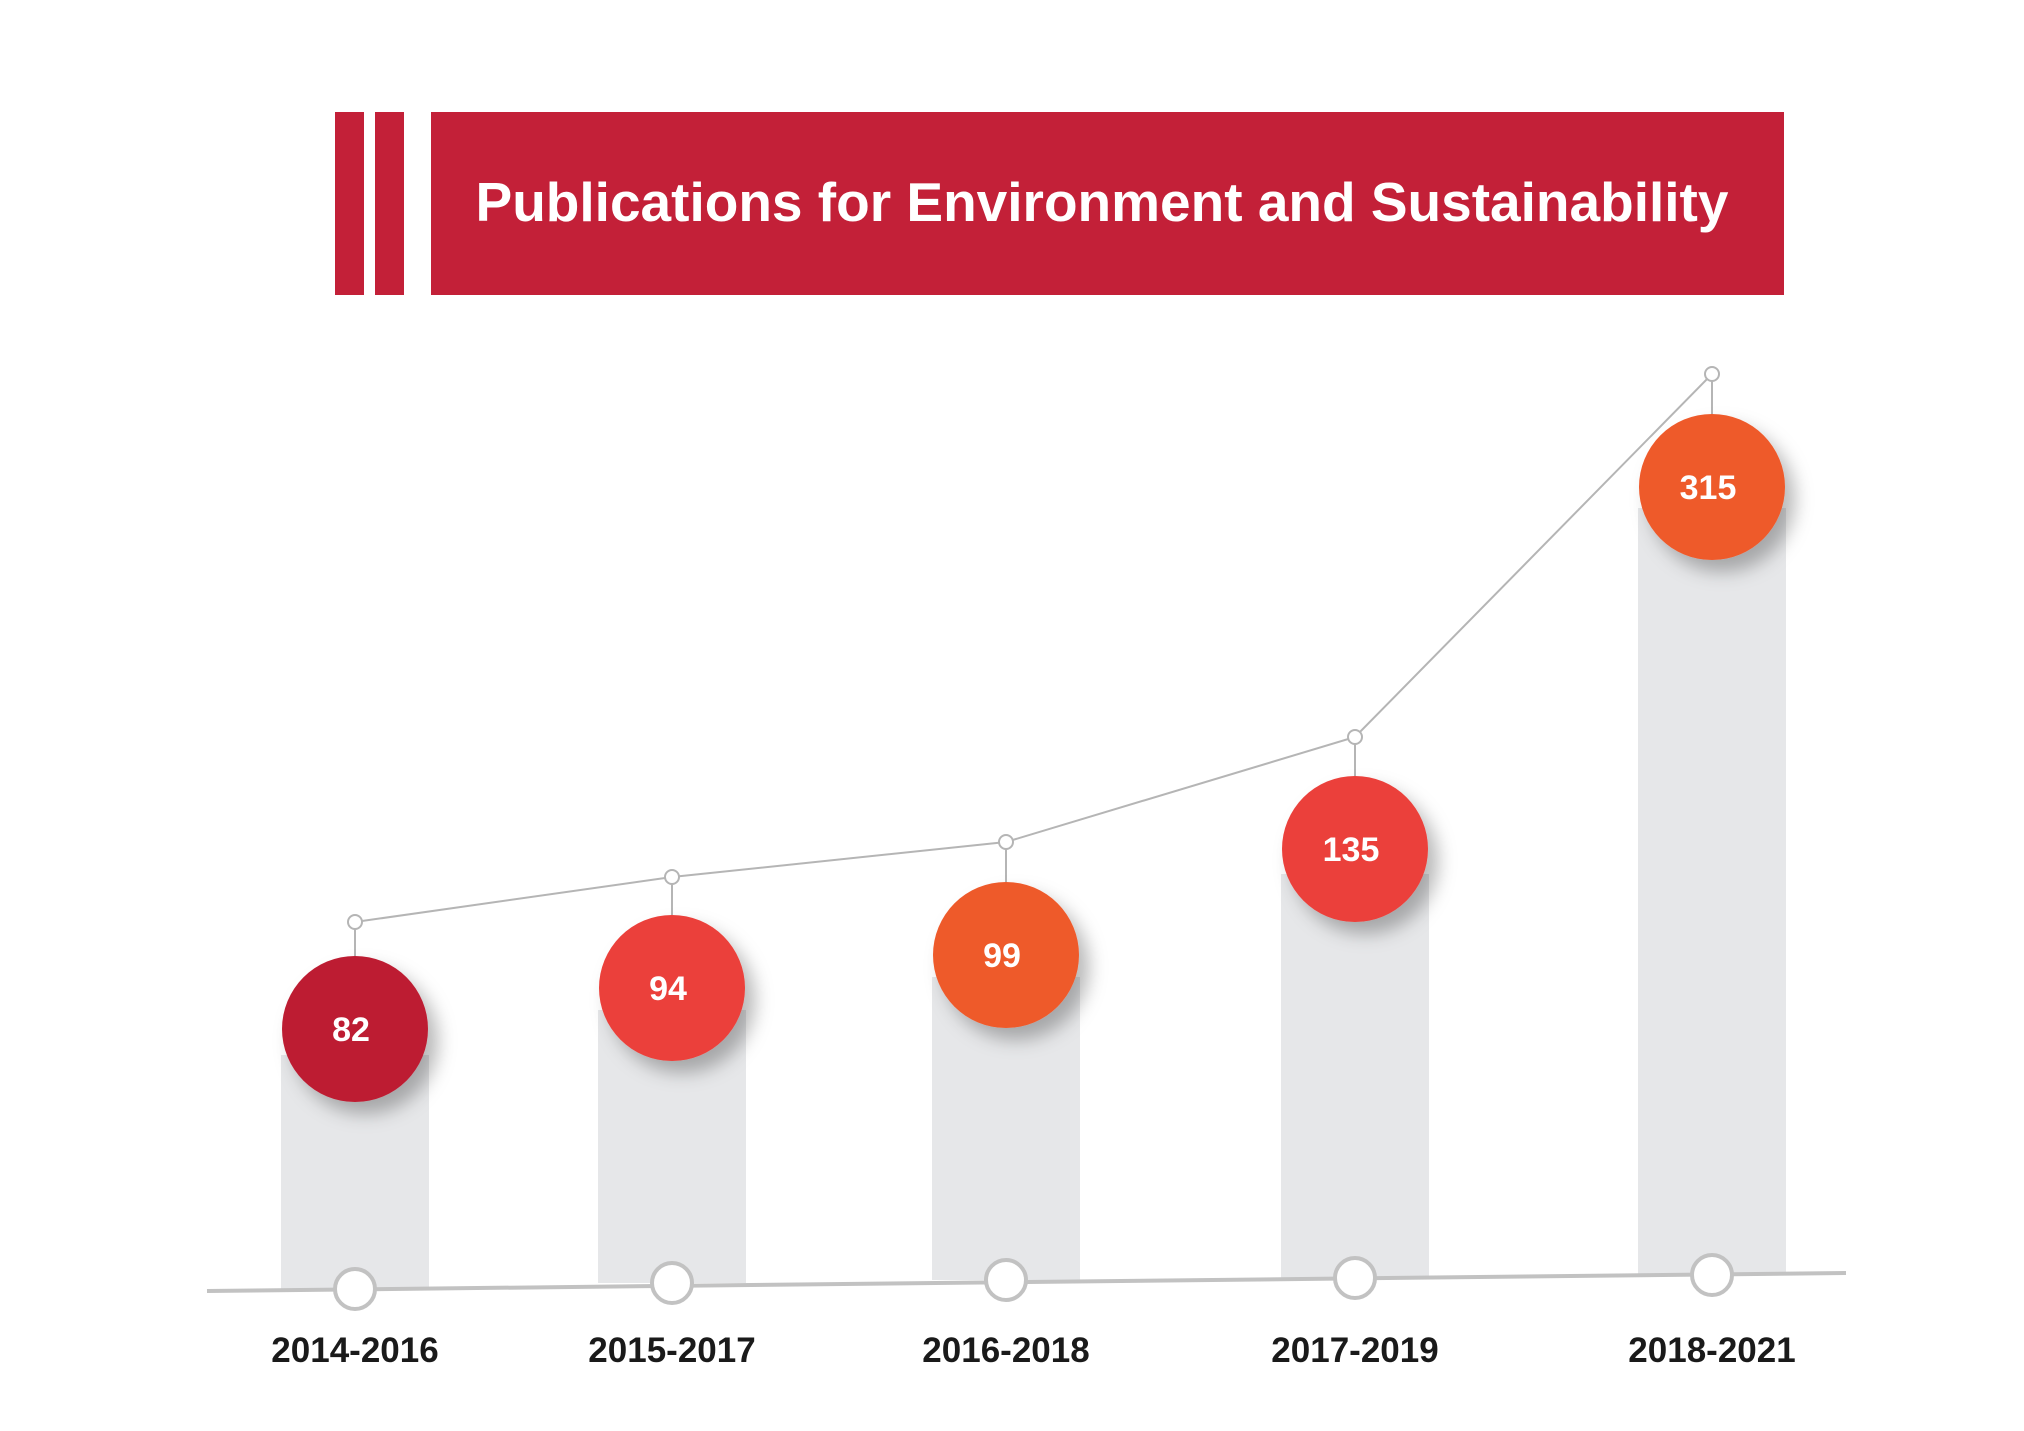 This screenshot has height=1431, width=2024. I want to click on value-label: 99, so click(1002, 956).